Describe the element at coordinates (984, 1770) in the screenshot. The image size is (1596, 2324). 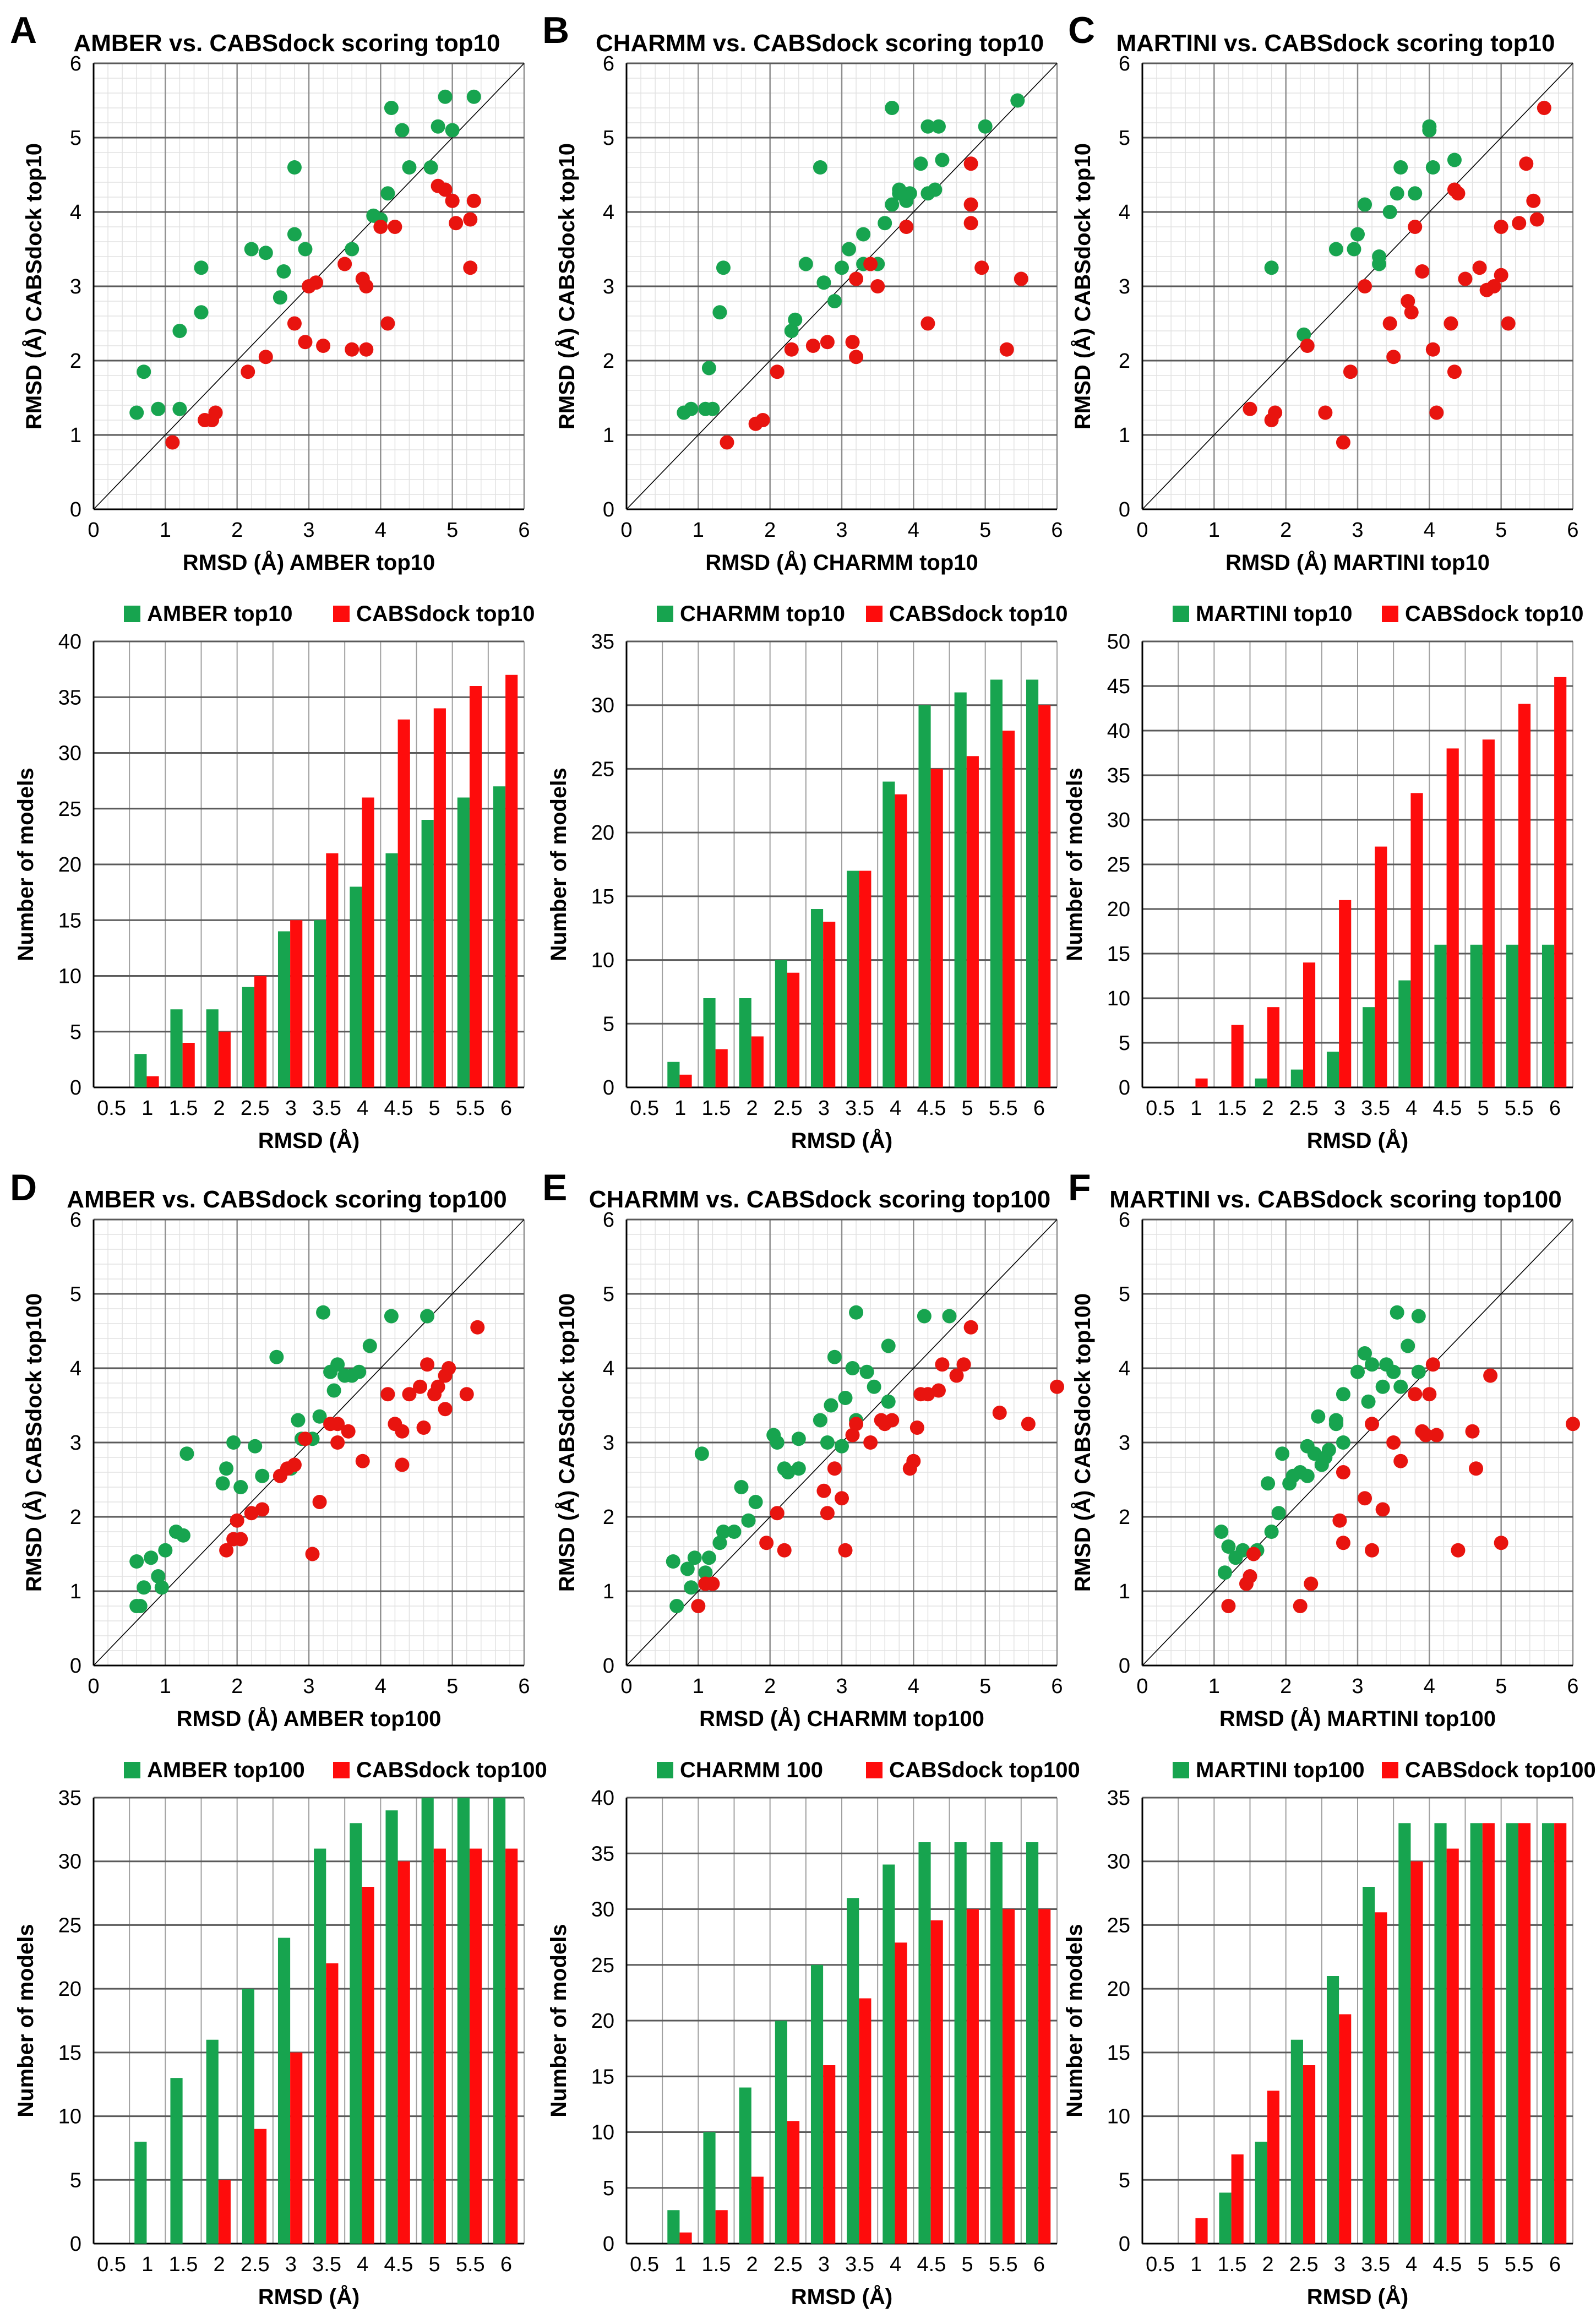
I see `legend-label: CABSdock top100` at that location.